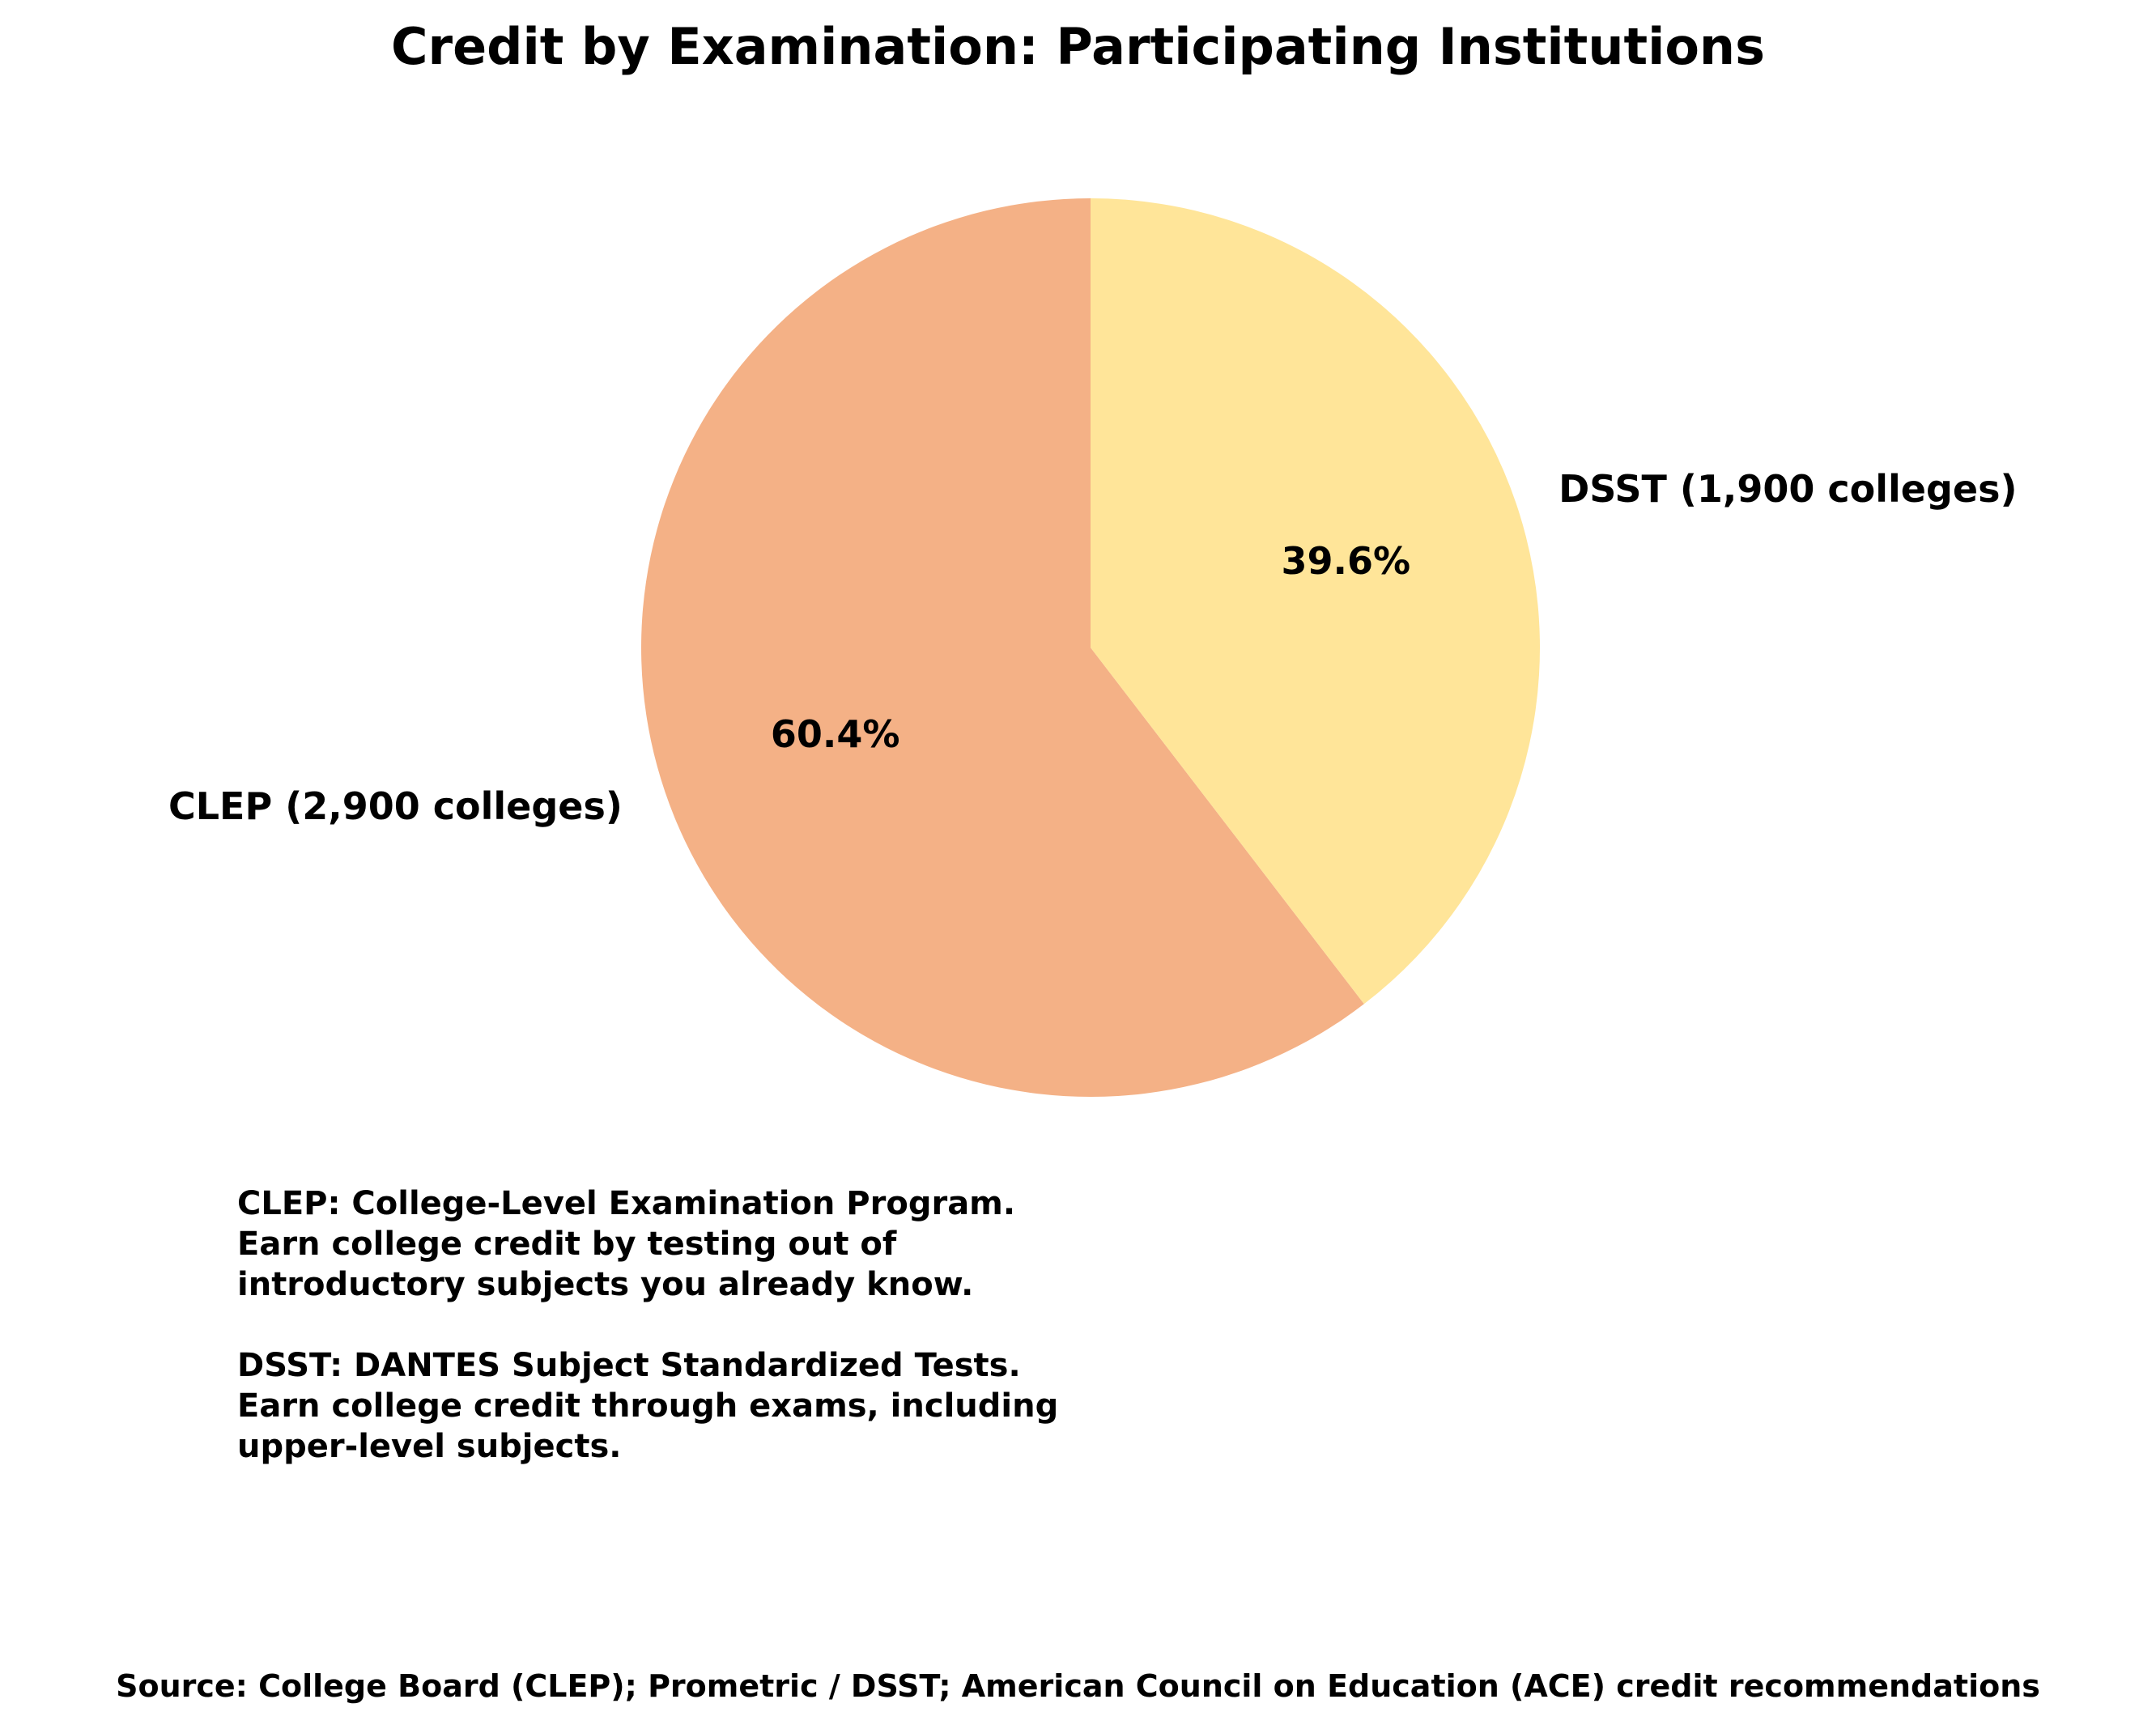  I want to click on slice-label-clep: CLEP (2,900 colleges), so click(396, 806).